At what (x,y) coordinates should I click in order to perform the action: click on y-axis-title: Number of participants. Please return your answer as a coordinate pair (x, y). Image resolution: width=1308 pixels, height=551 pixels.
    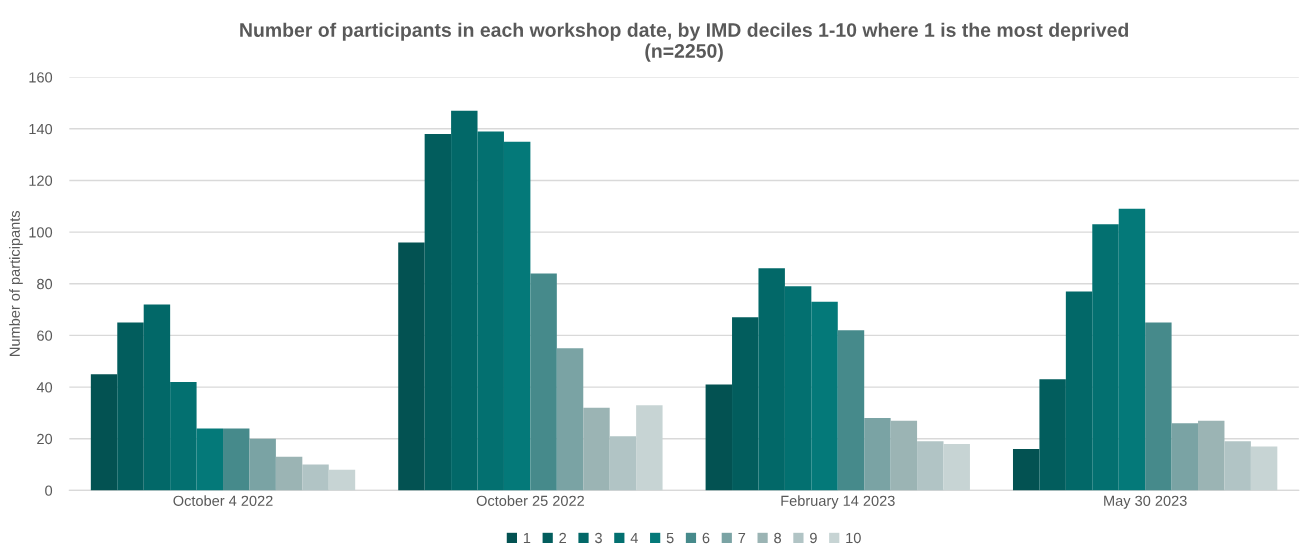
    Looking at the image, I should click on (16, 283).